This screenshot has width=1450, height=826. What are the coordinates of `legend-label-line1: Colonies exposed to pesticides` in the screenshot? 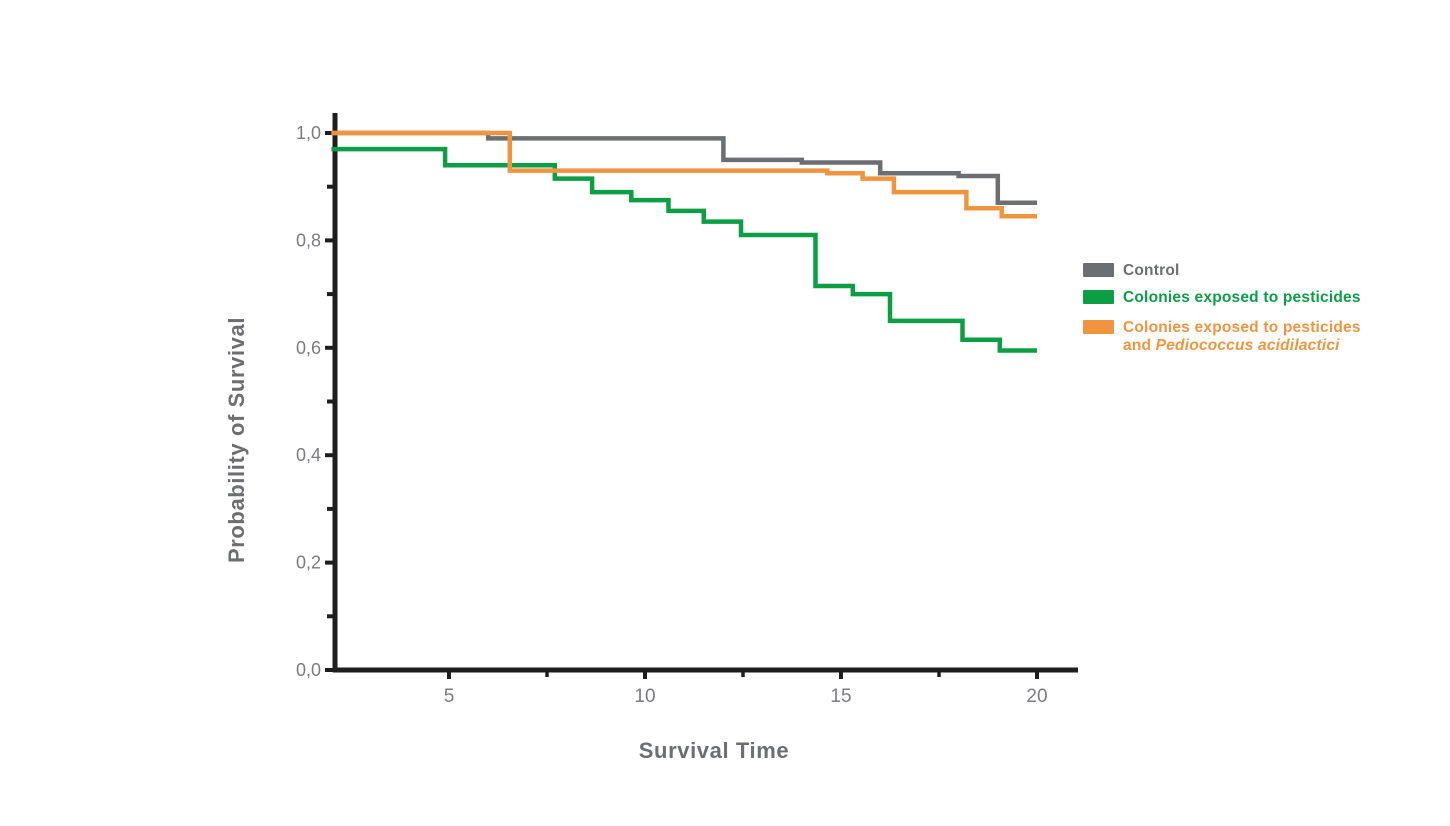 It's located at (1242, 327).